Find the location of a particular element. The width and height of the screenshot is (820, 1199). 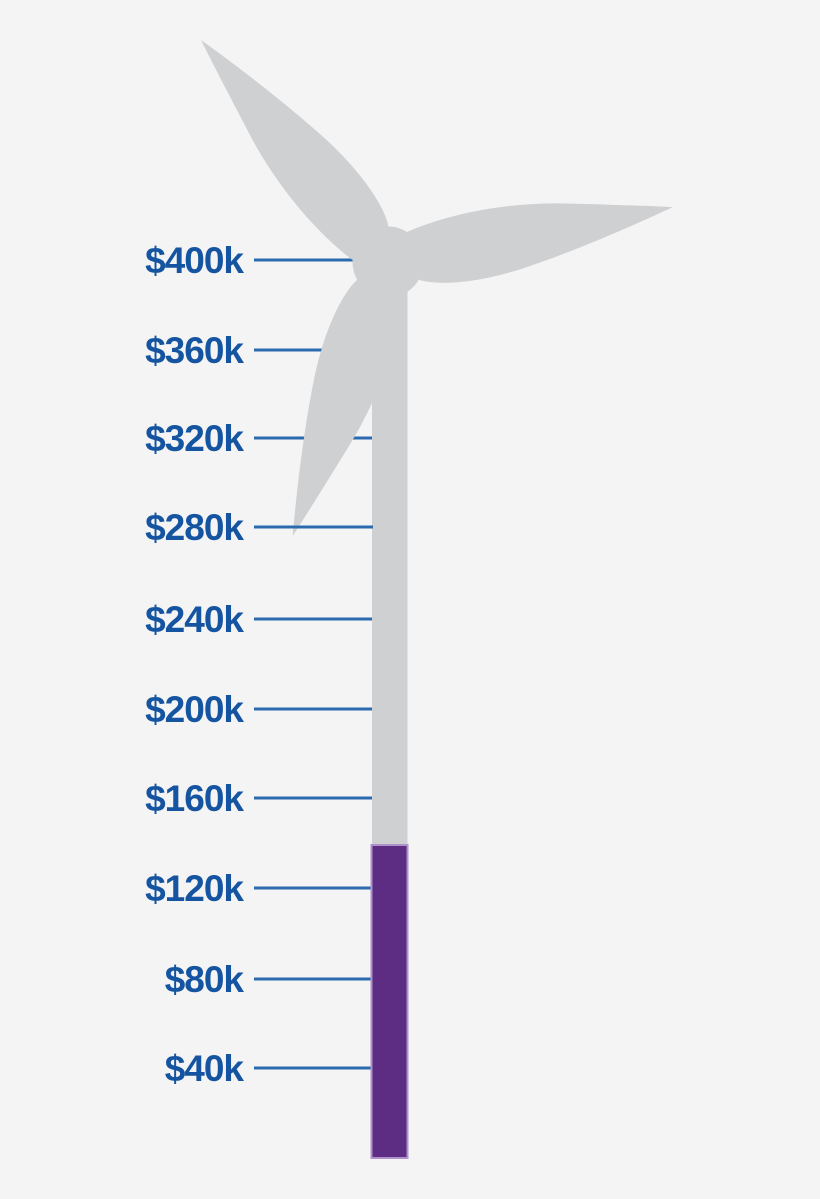

tick-lines-under is located at coordinates (313, 664).